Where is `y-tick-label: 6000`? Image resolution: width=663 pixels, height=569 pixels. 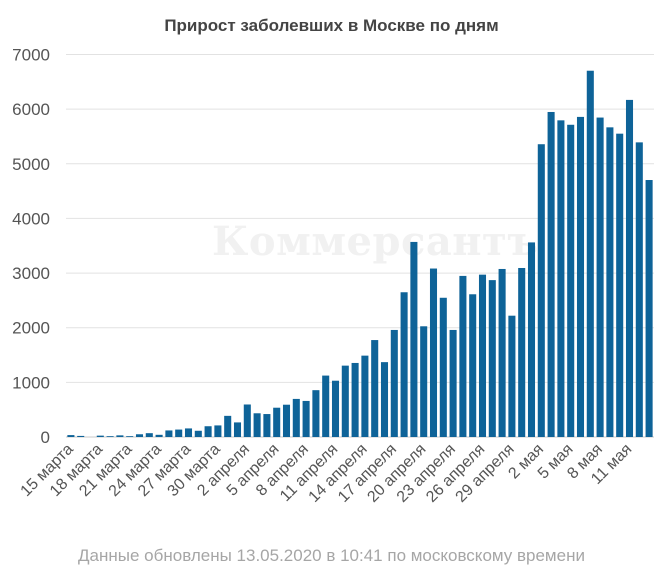
y-tick-label: 6000 is located at coordinates (31, 109).